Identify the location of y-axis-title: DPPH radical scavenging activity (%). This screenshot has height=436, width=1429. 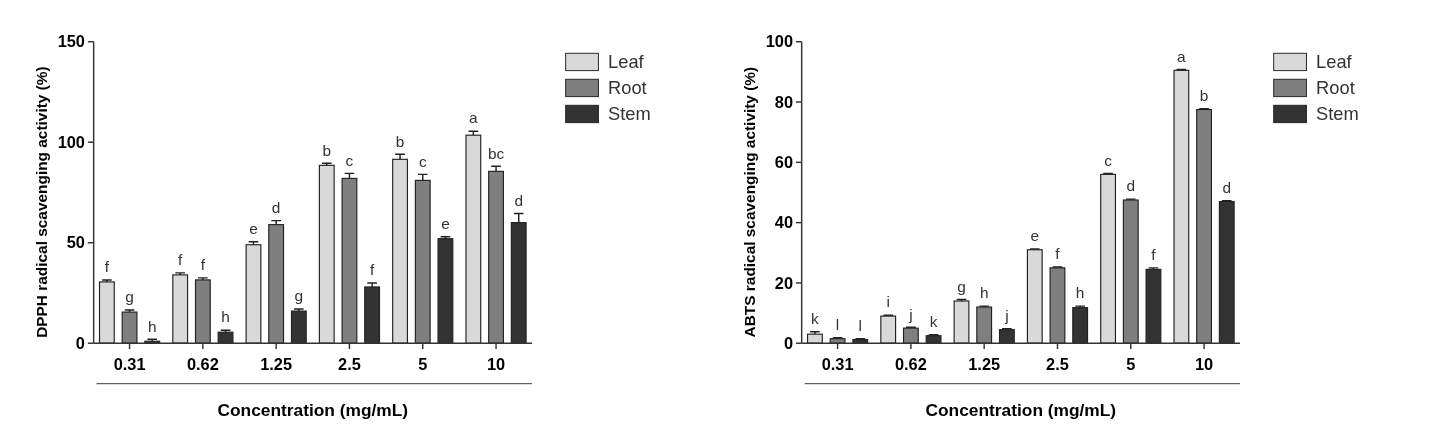
(42, 202).